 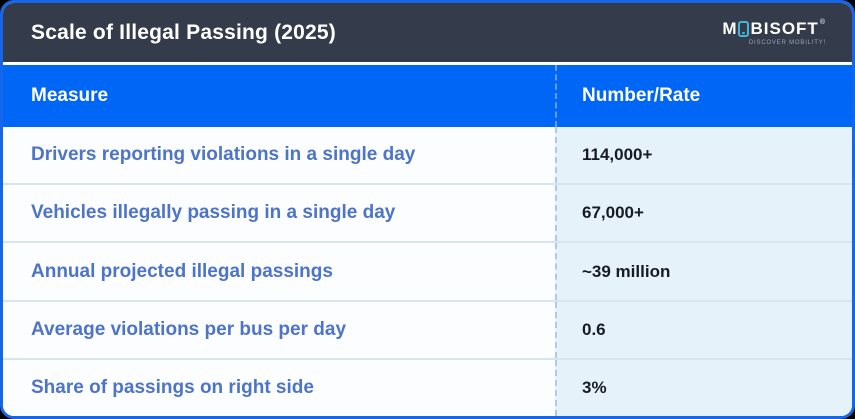 What do you see at coordinates (427, 96) in the screenshot?
I see `table-header-row: Measure Number/Rate` at bounding box center [427, 96].